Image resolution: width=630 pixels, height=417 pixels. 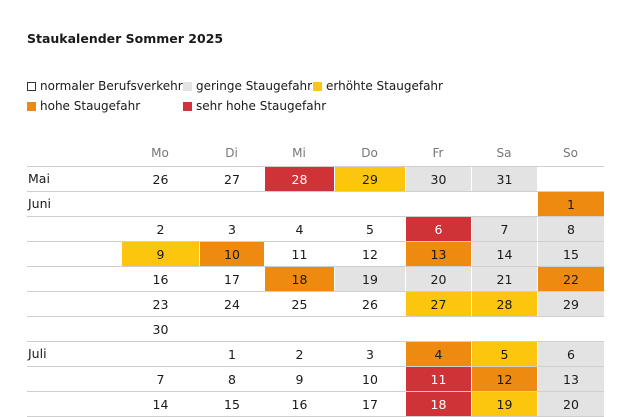 I want to click on legend-item: normaler Berufsverkehr, so click(x=105, y=86).